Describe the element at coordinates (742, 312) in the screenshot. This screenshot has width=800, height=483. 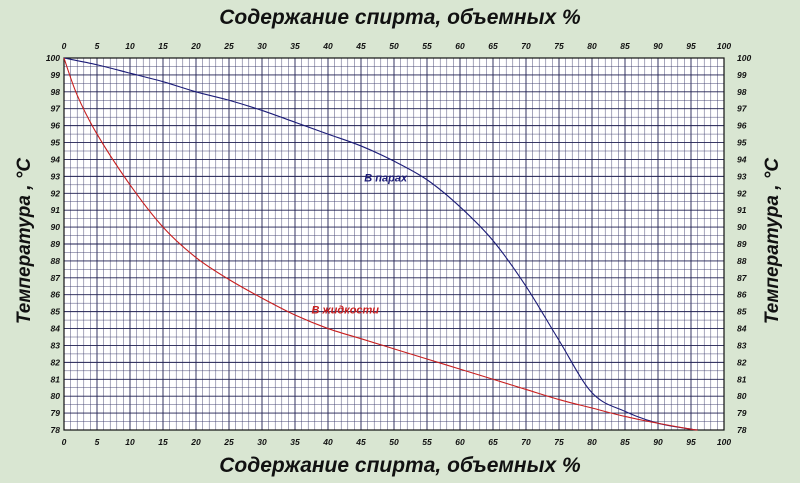
I see `y-tick-label-right: 85` at that location.